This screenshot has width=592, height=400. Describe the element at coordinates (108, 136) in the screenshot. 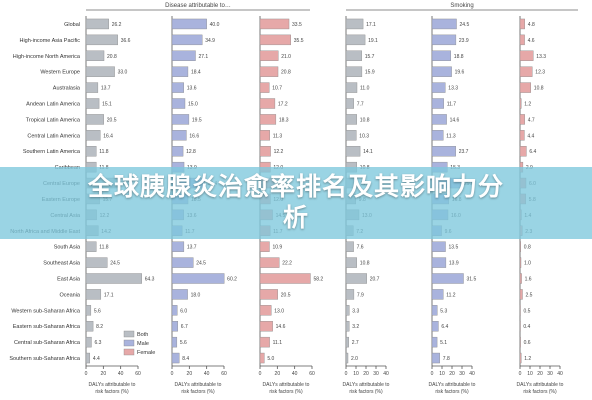

I see `data-label: 16.4` at that location.